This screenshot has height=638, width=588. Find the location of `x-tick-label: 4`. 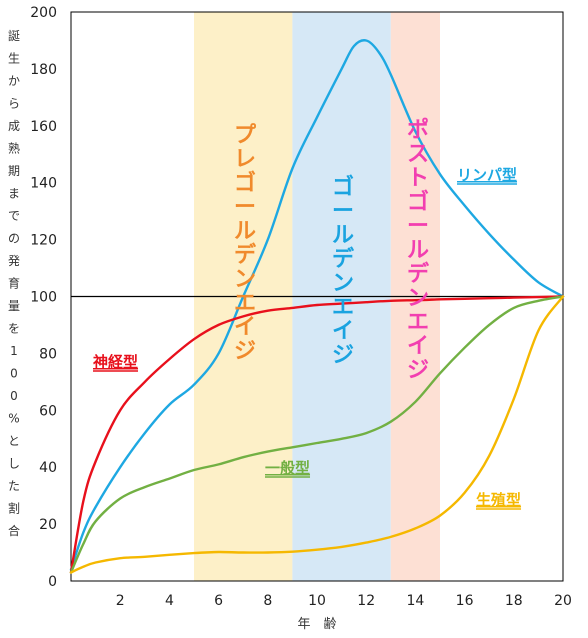

x-tick-label: 4 is located at coordinates (169, 601).